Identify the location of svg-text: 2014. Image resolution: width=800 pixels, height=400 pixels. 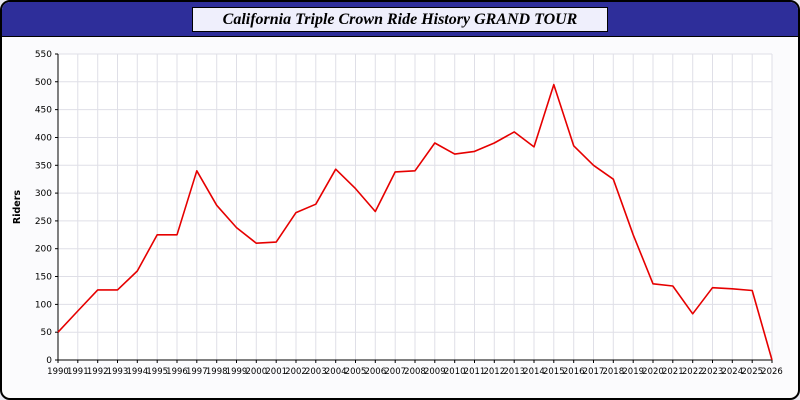
(534, 372).